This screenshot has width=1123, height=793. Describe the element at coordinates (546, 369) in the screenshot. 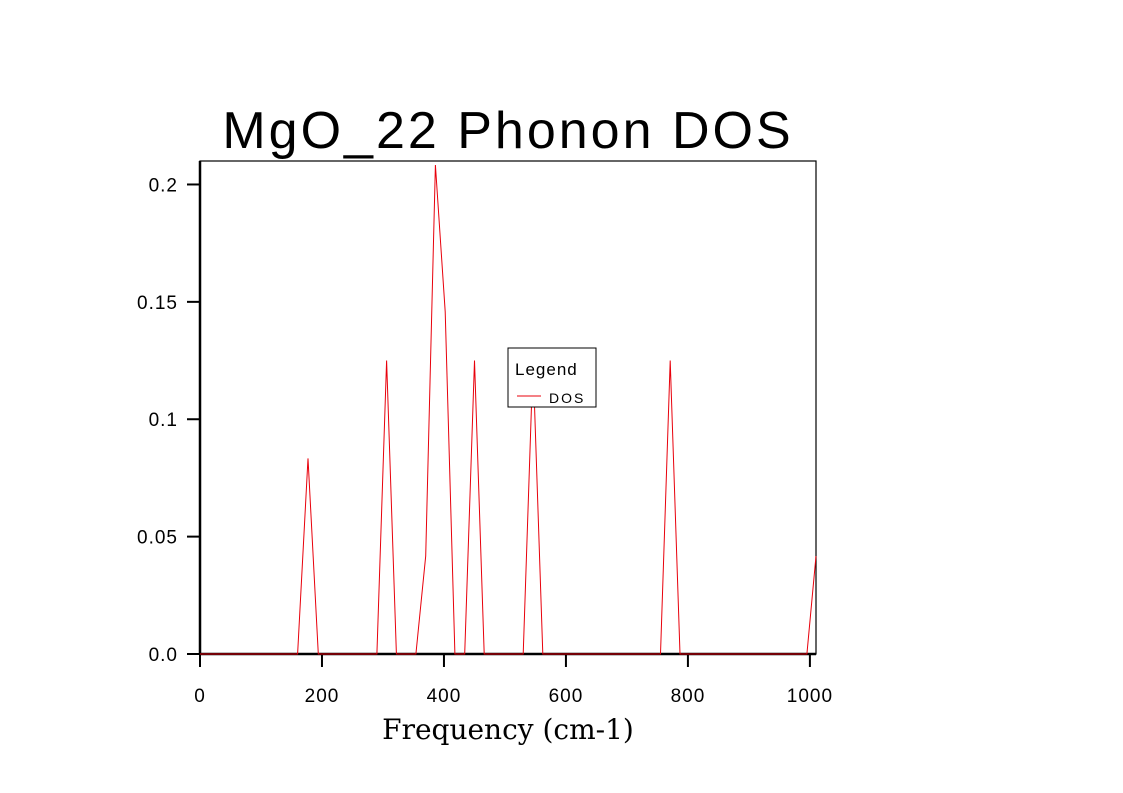

I see `legend-title: Legend` at that location.